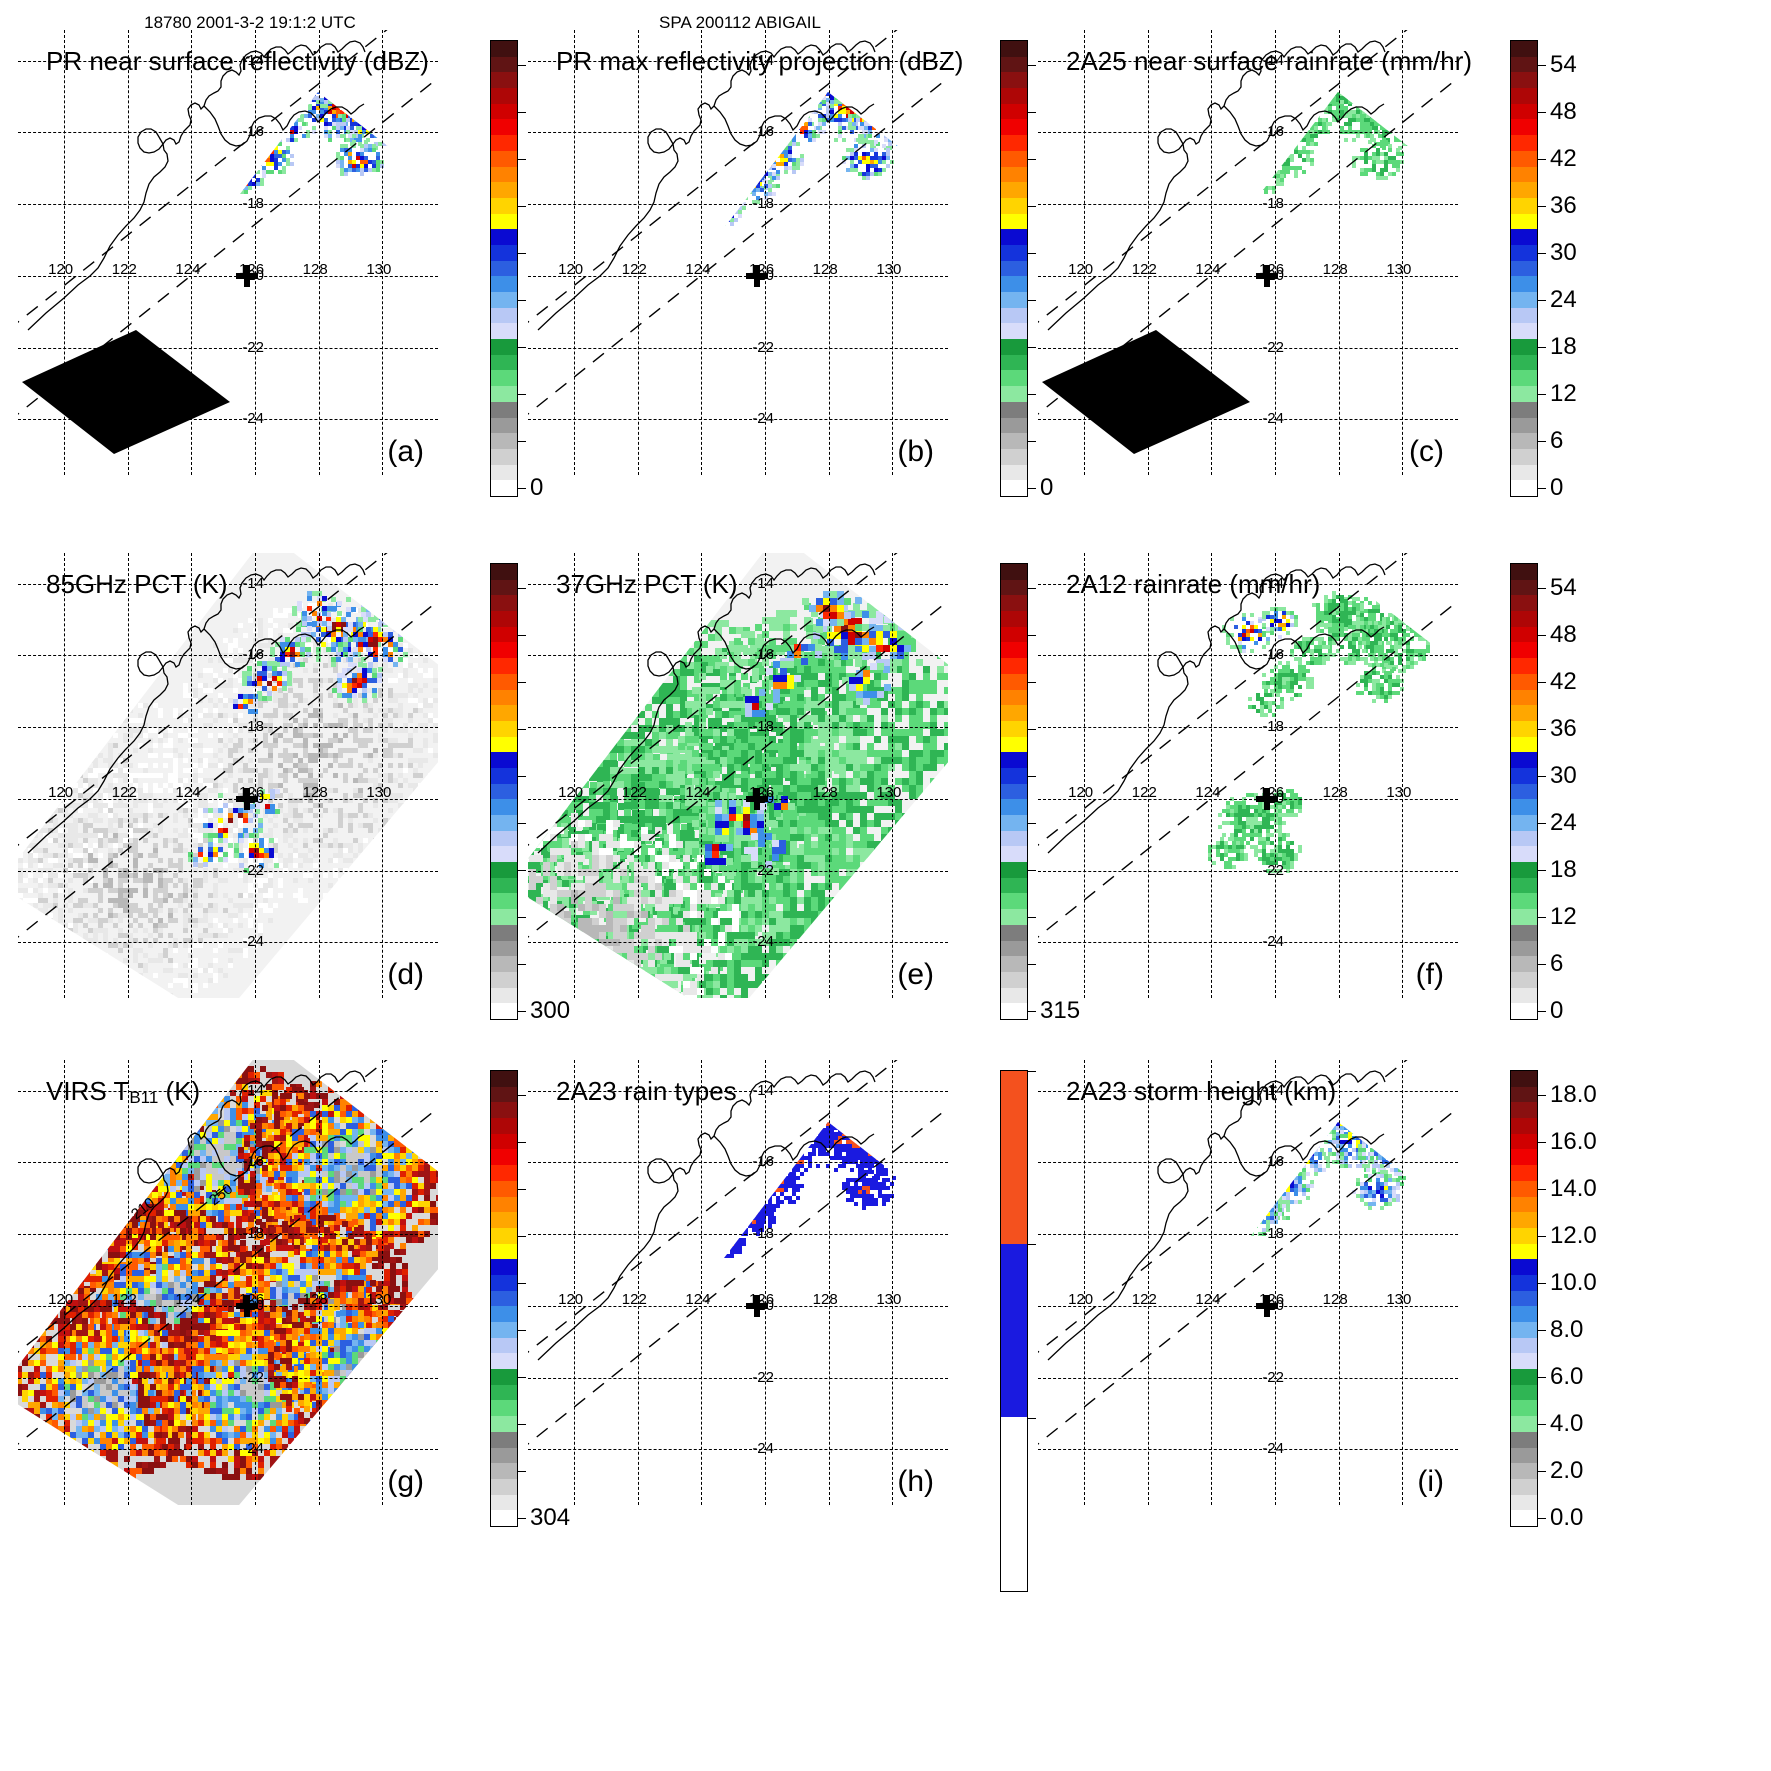 Image resolution: width=1771 pixels, height=1771 pixels. What do you see at coordinates (1081, 1300) in the screenshot?
I see `lon-label: 120` at bounding box center [1081, 1300].